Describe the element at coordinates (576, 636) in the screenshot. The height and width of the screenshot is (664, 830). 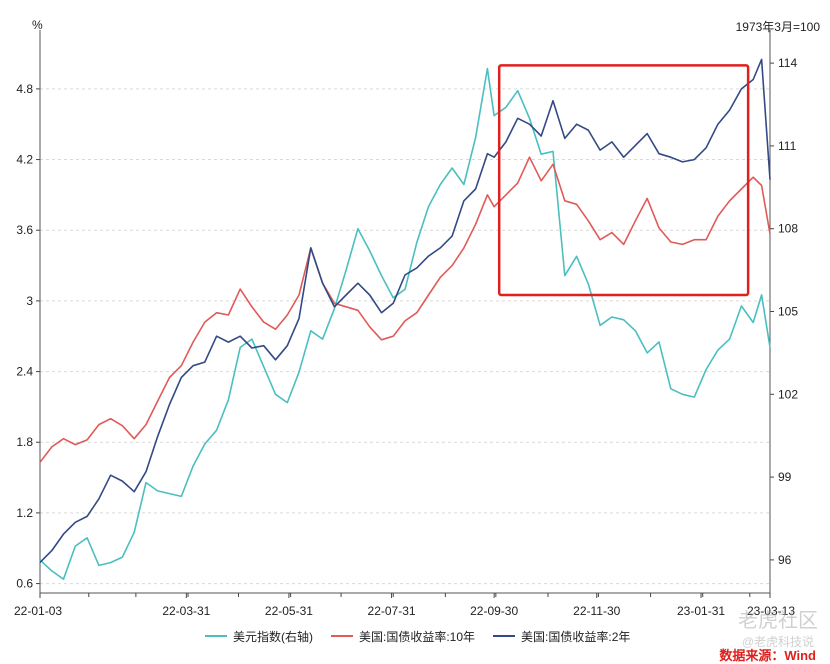
I see `legend-label-2y: 美国:国债收益率:2年` at that location.